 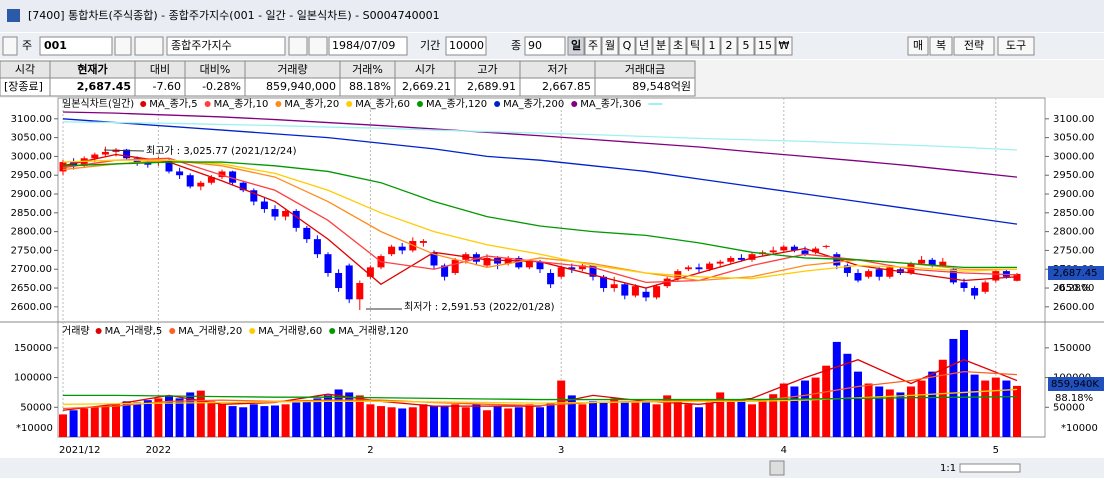 I want to click on period-button-label: 15, so click(x=765, y=45).